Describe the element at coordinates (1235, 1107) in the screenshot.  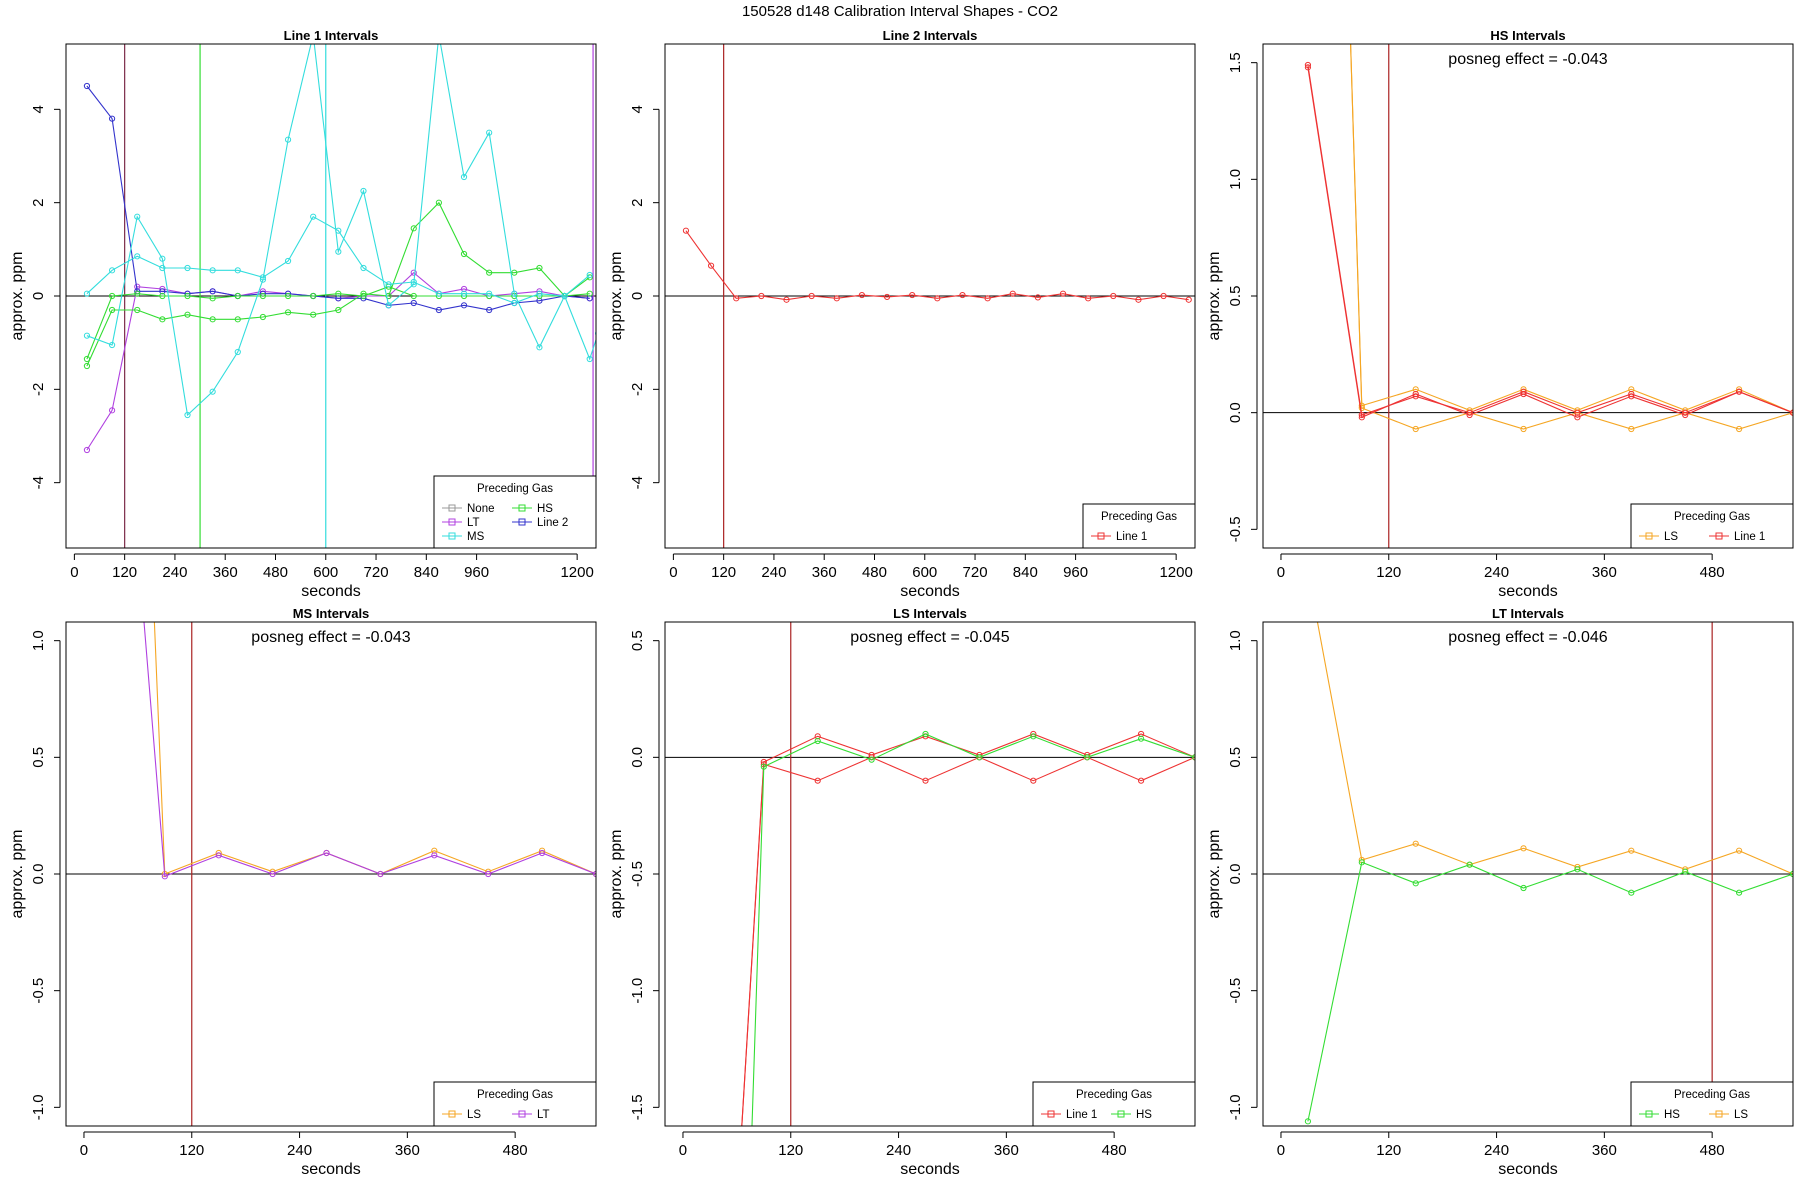
I see `y-tick-label: -1.0` at that location.